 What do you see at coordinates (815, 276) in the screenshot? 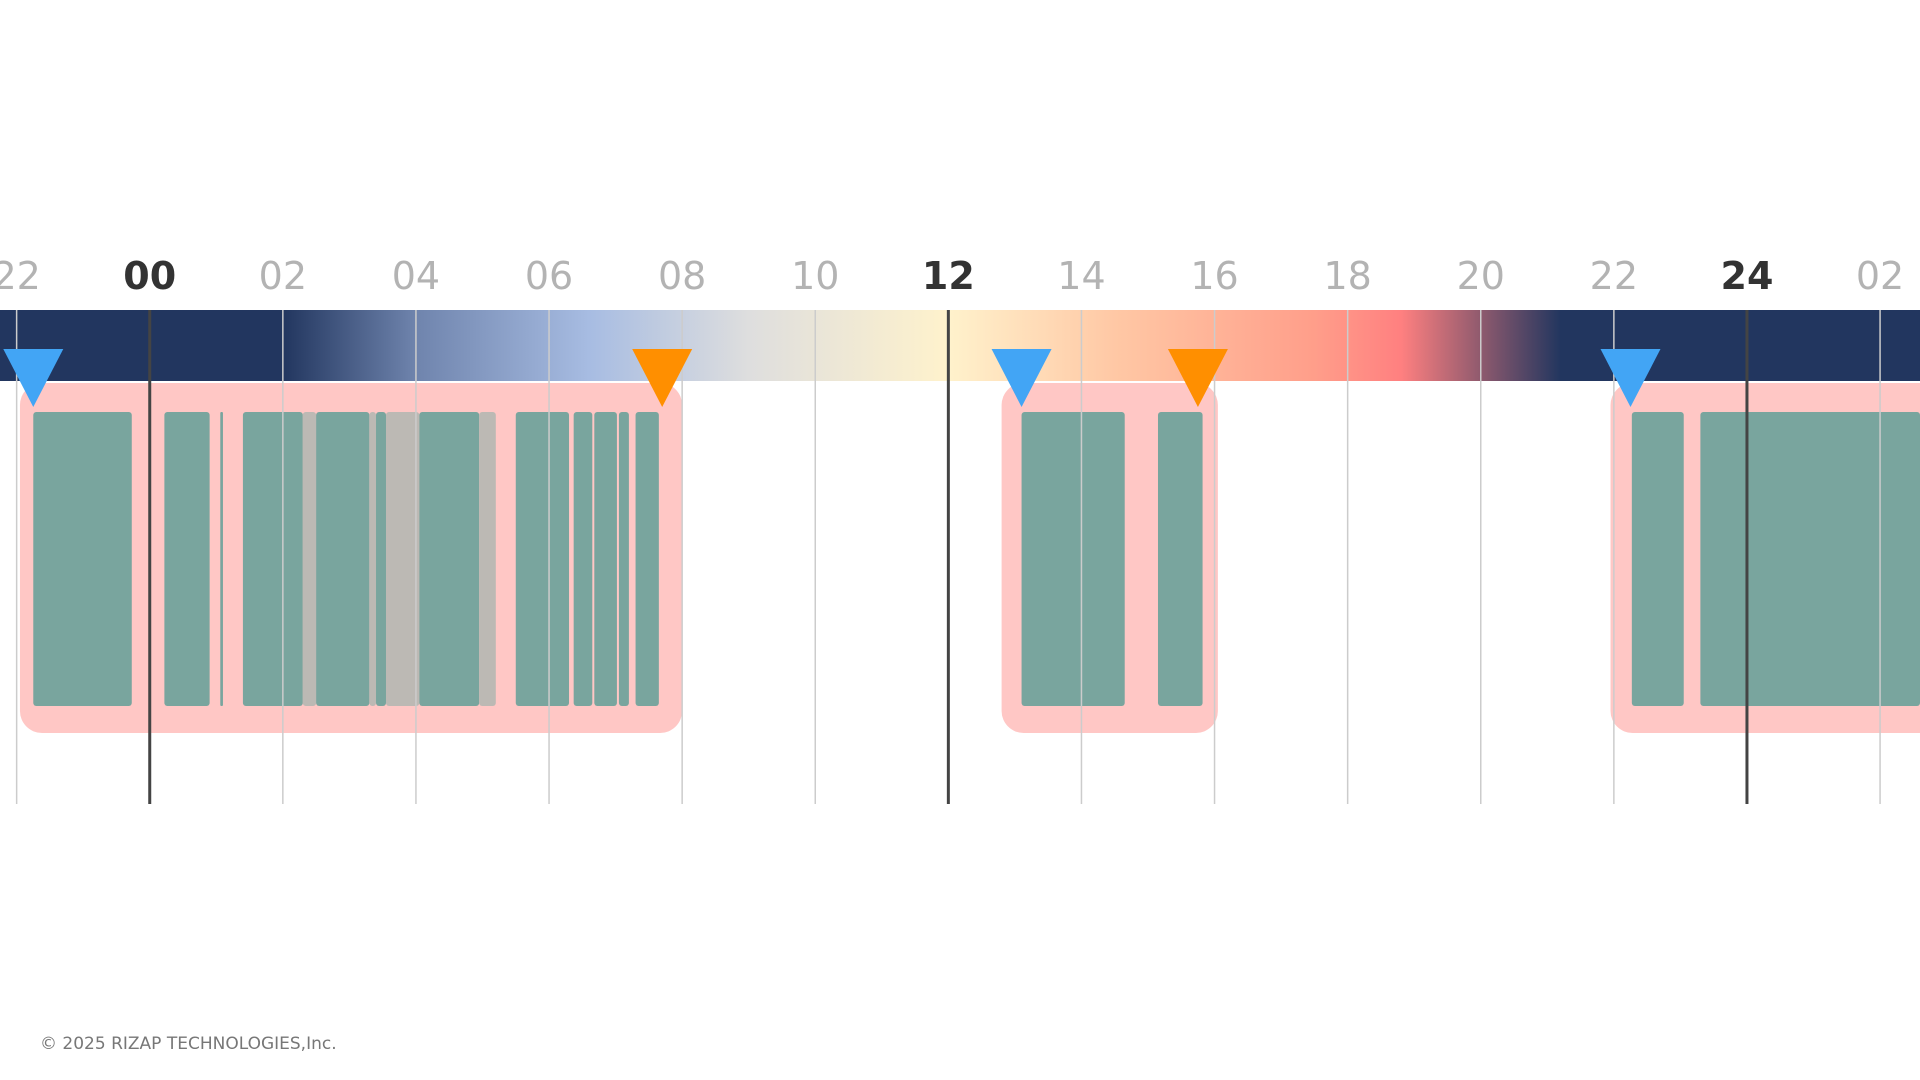
I see `tick-label-10: 10` at bounding box center [815, 276].